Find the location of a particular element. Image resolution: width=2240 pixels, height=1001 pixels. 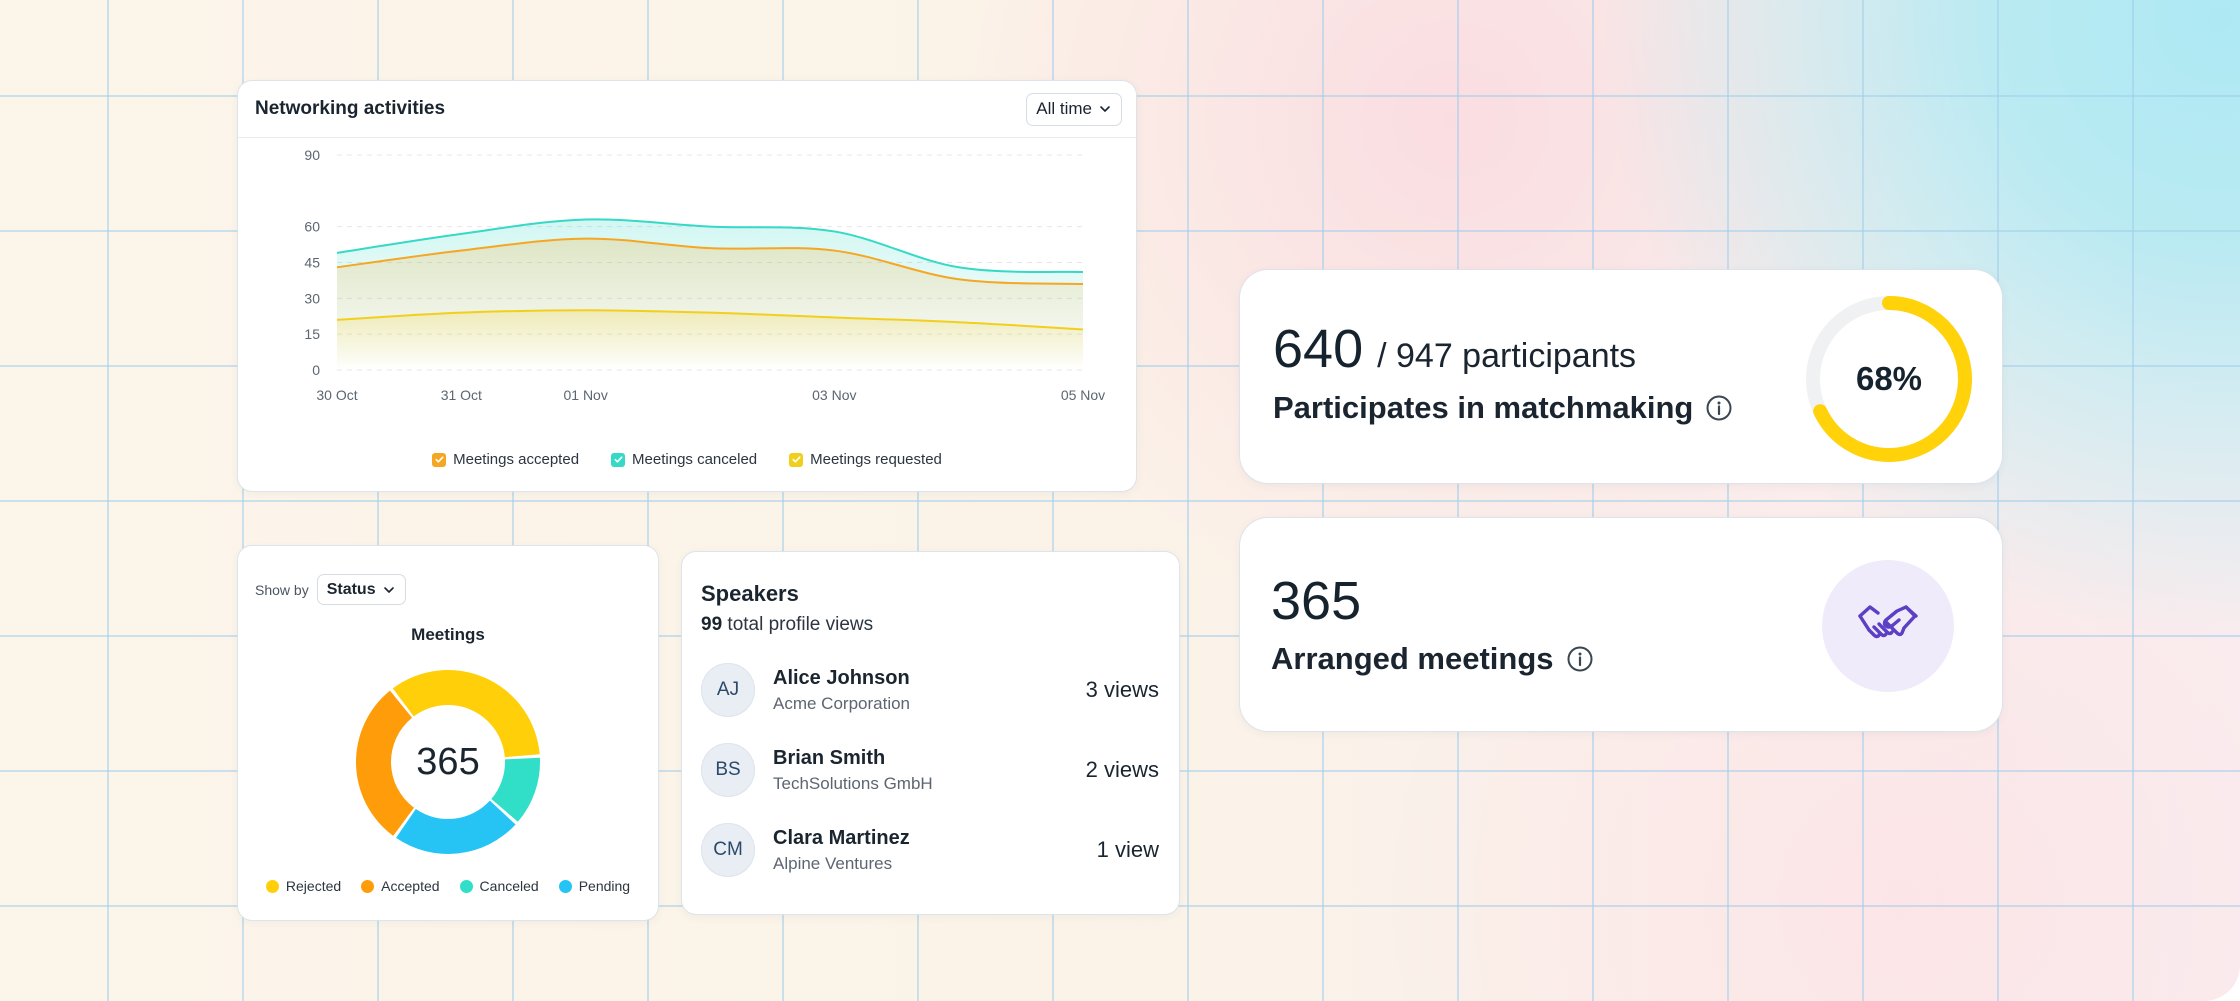

donut-title: Meetings is located at coordinates (448, 634).